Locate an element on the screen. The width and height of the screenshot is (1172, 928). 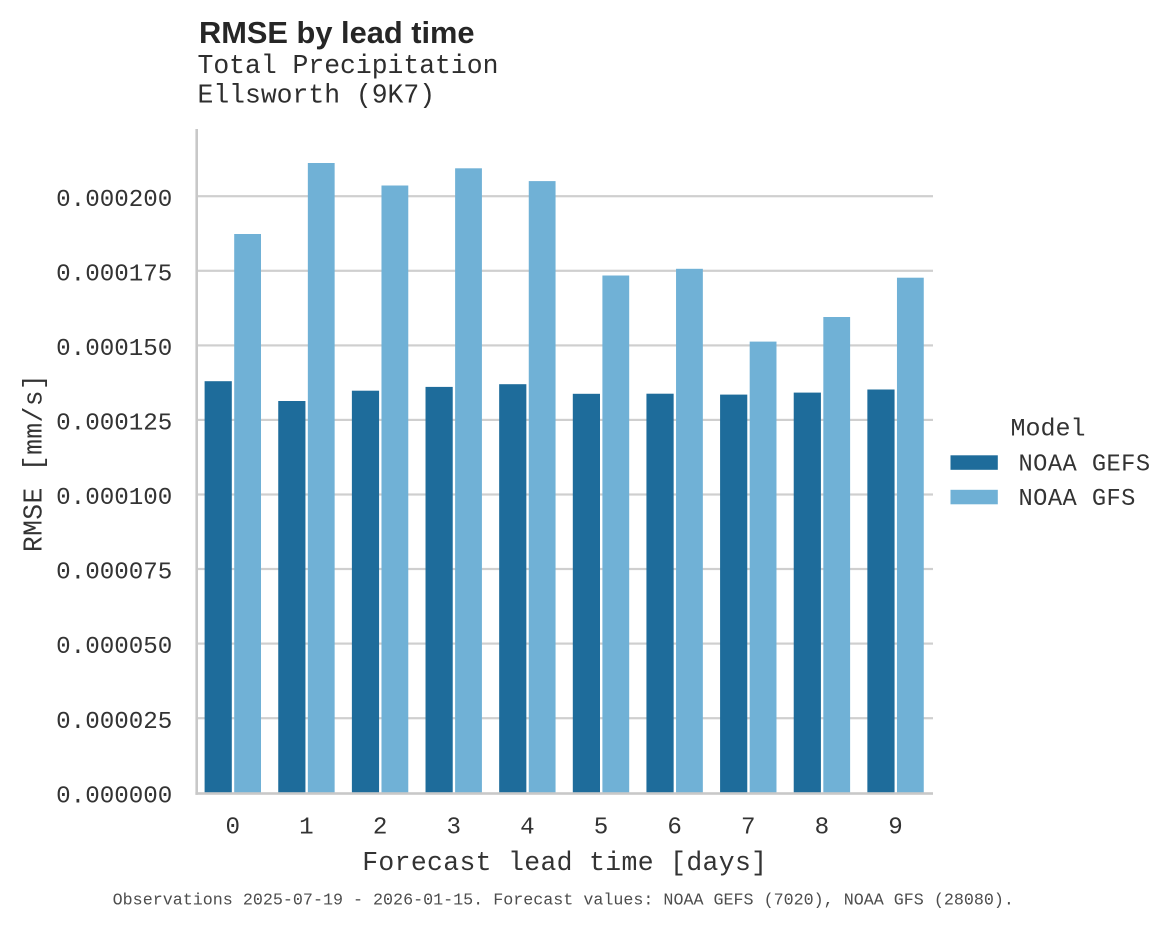
svg-text: 0.000050 is located at coordinates (114, 647).